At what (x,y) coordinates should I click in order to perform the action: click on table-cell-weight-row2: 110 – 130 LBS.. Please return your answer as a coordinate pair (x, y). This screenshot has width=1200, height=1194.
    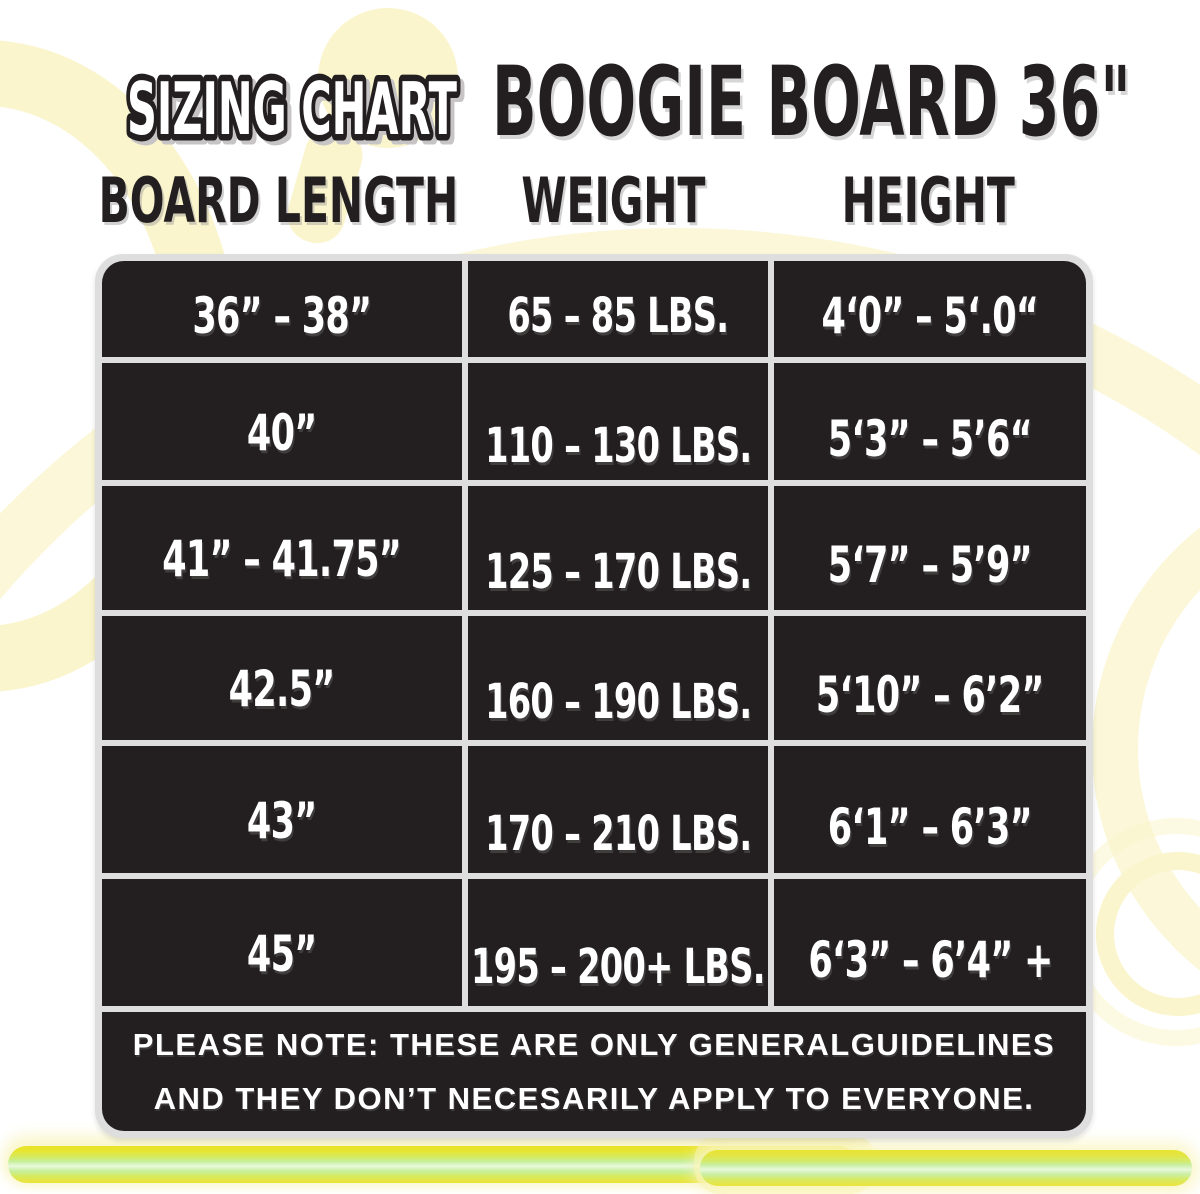
    Looking at the image, I should click on (618, 421).